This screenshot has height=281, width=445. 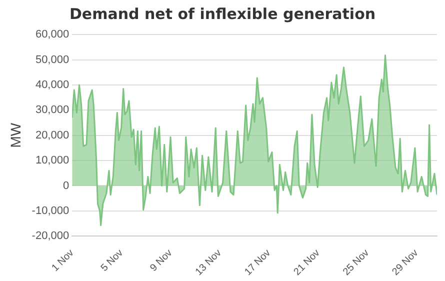 I want to click on y-tick-label: 10,000, so click(x=52, y=160).